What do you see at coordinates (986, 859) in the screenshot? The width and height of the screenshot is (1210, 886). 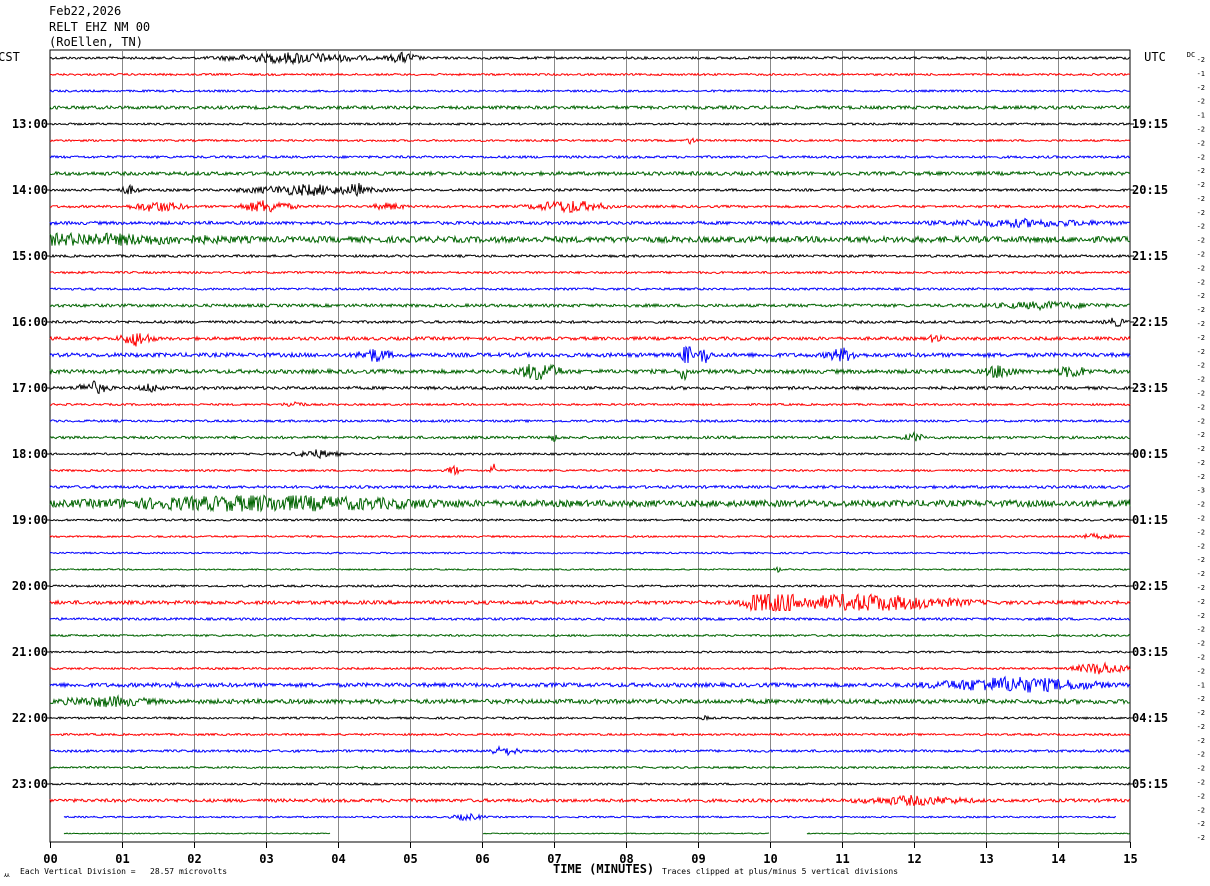 I see `x-tick-label: 13` at bounding box center [986, 859].